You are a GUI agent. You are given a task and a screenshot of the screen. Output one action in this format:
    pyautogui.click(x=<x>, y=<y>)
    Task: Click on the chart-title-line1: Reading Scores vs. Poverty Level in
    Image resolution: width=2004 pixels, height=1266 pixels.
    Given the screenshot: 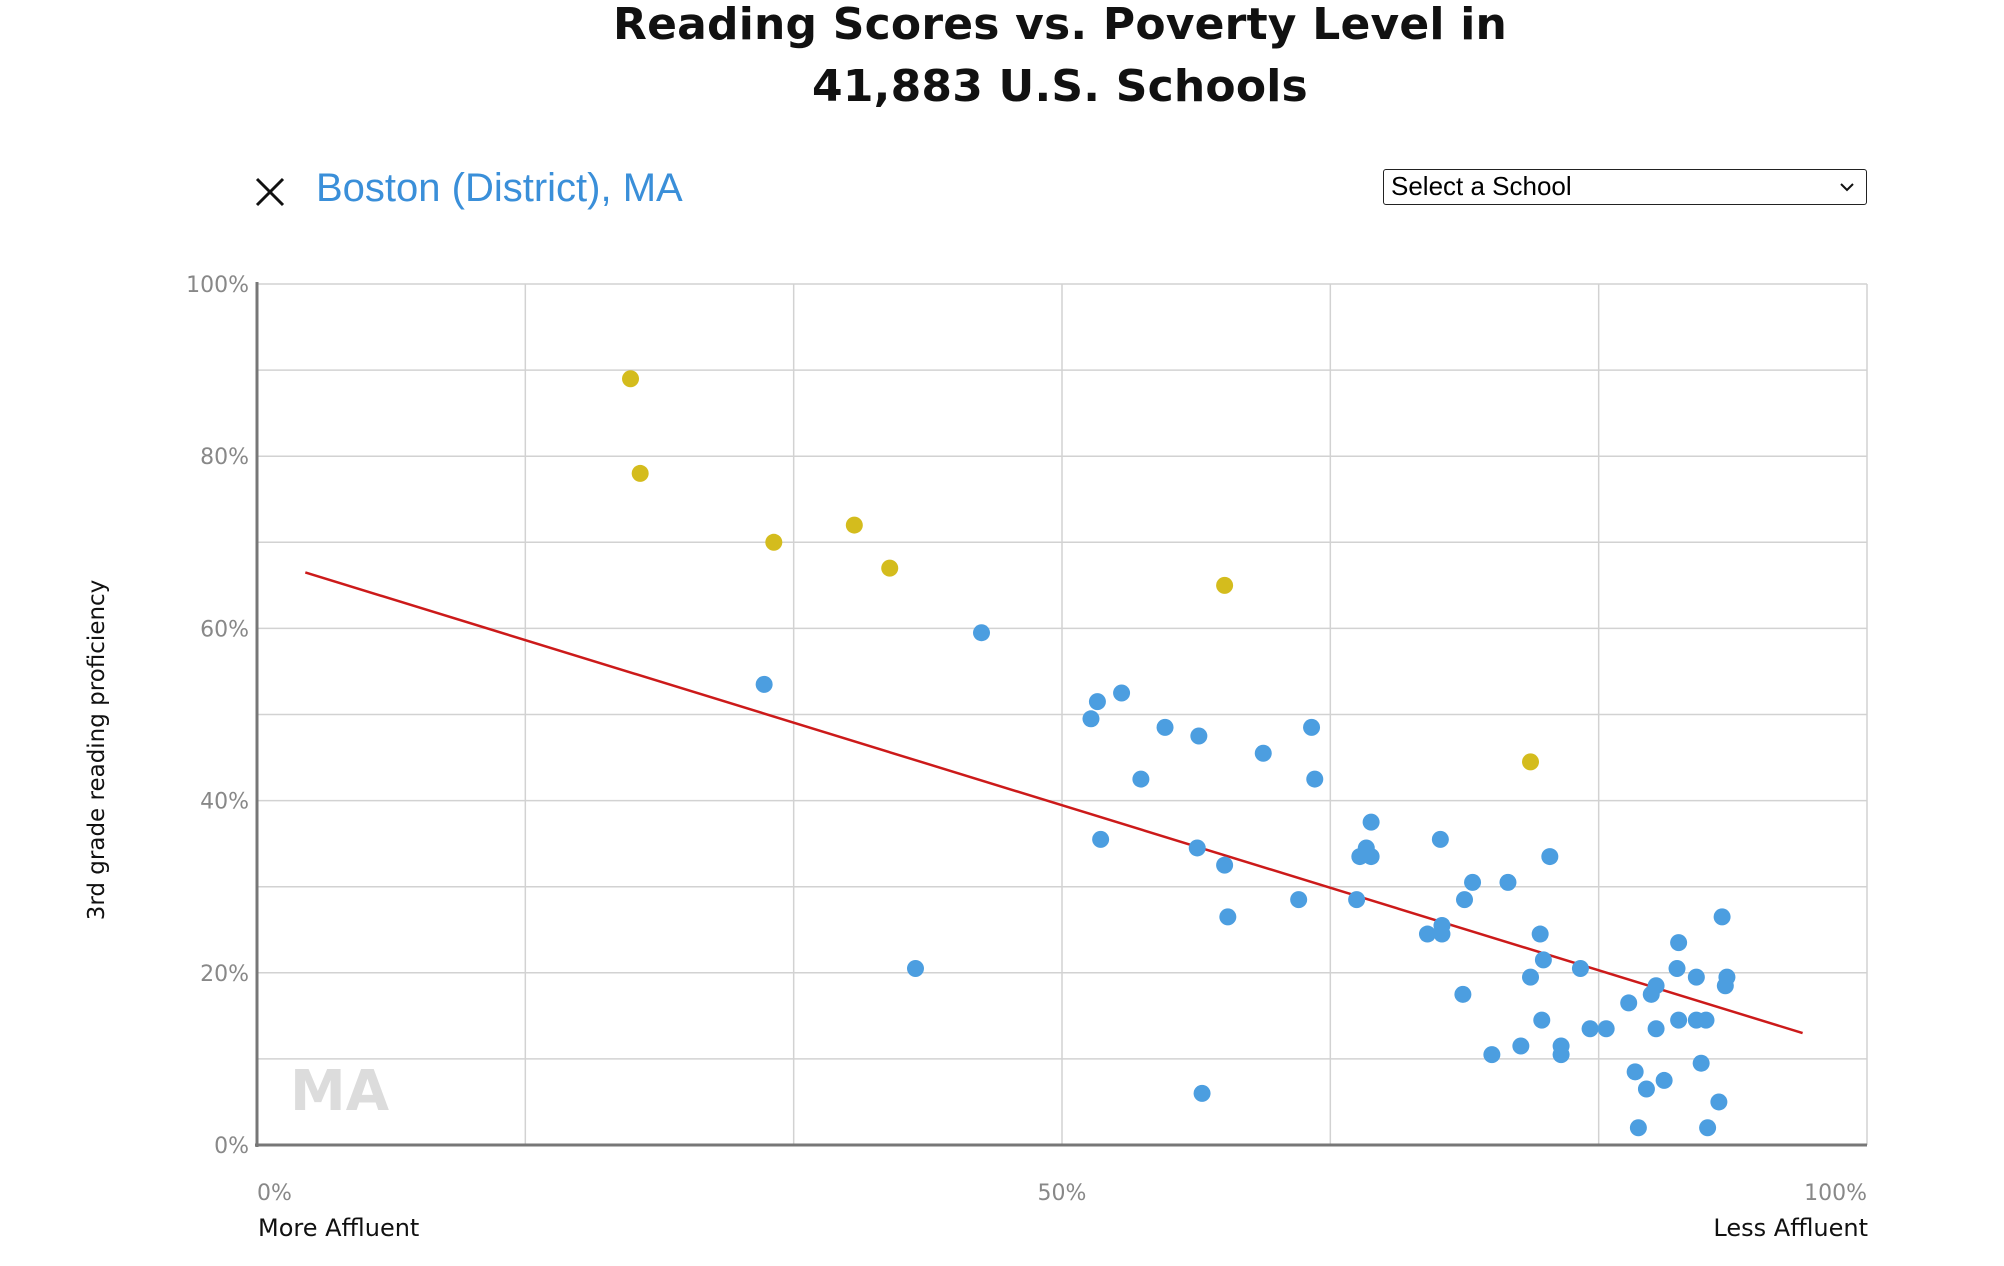 What is the action you would take?
    pyautogui.click(x=1060, y=25)
    